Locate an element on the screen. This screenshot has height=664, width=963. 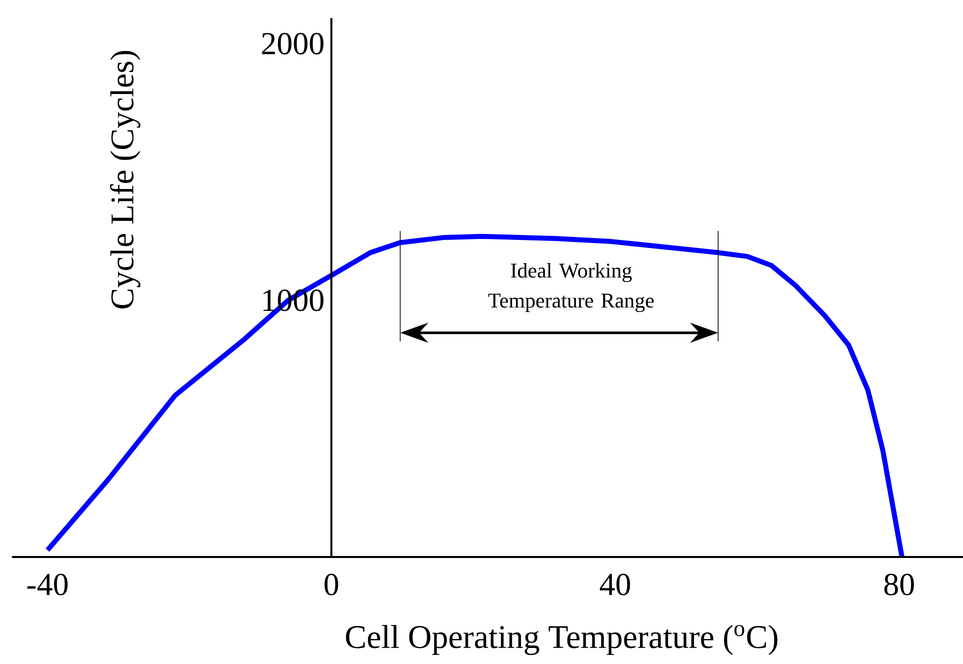
x-tick-label: 0 is located at coordinates (331, 585).